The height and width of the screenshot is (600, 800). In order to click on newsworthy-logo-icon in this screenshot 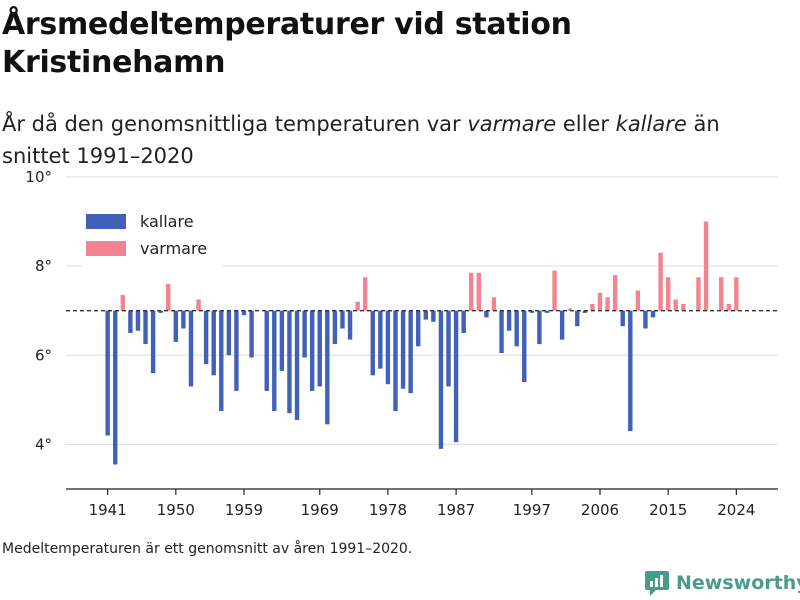, I will do `click(657, 583)`.